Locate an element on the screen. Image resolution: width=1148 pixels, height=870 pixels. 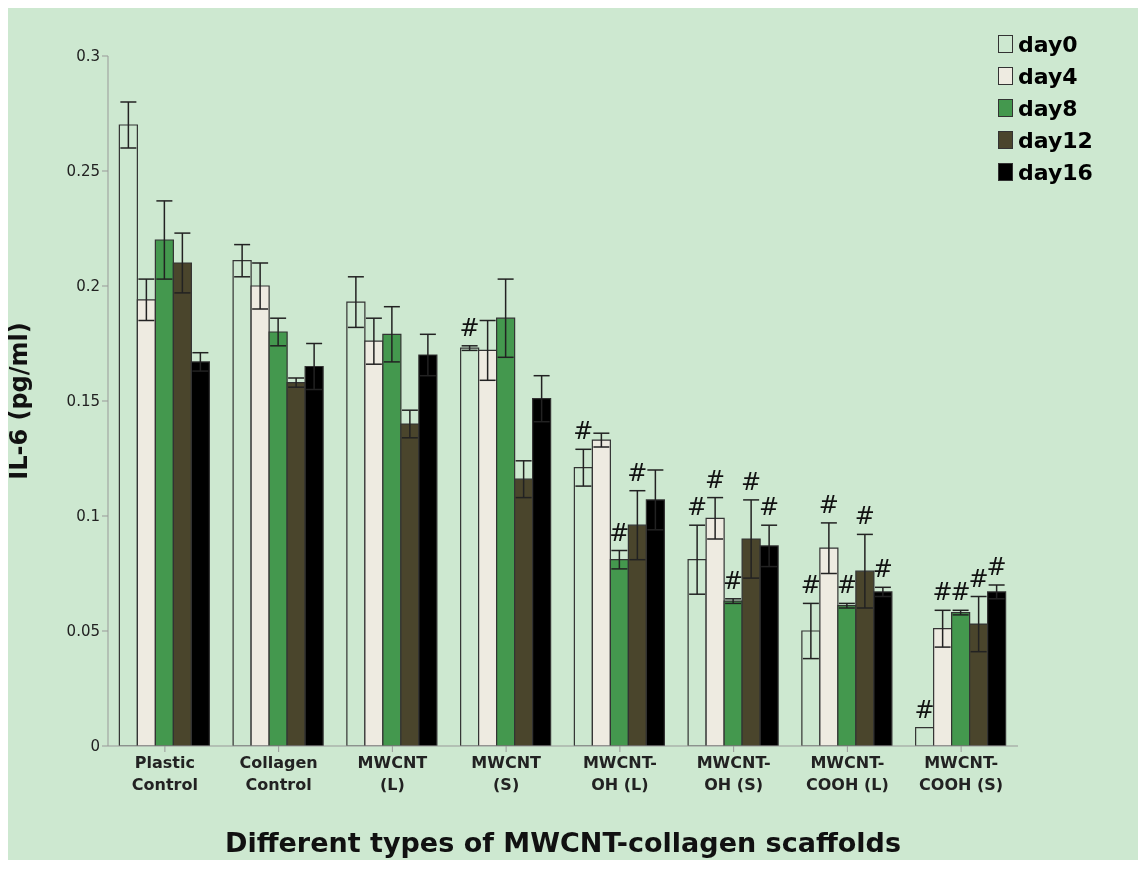
legend-label: day16 is located at coordinates (1055, 172).